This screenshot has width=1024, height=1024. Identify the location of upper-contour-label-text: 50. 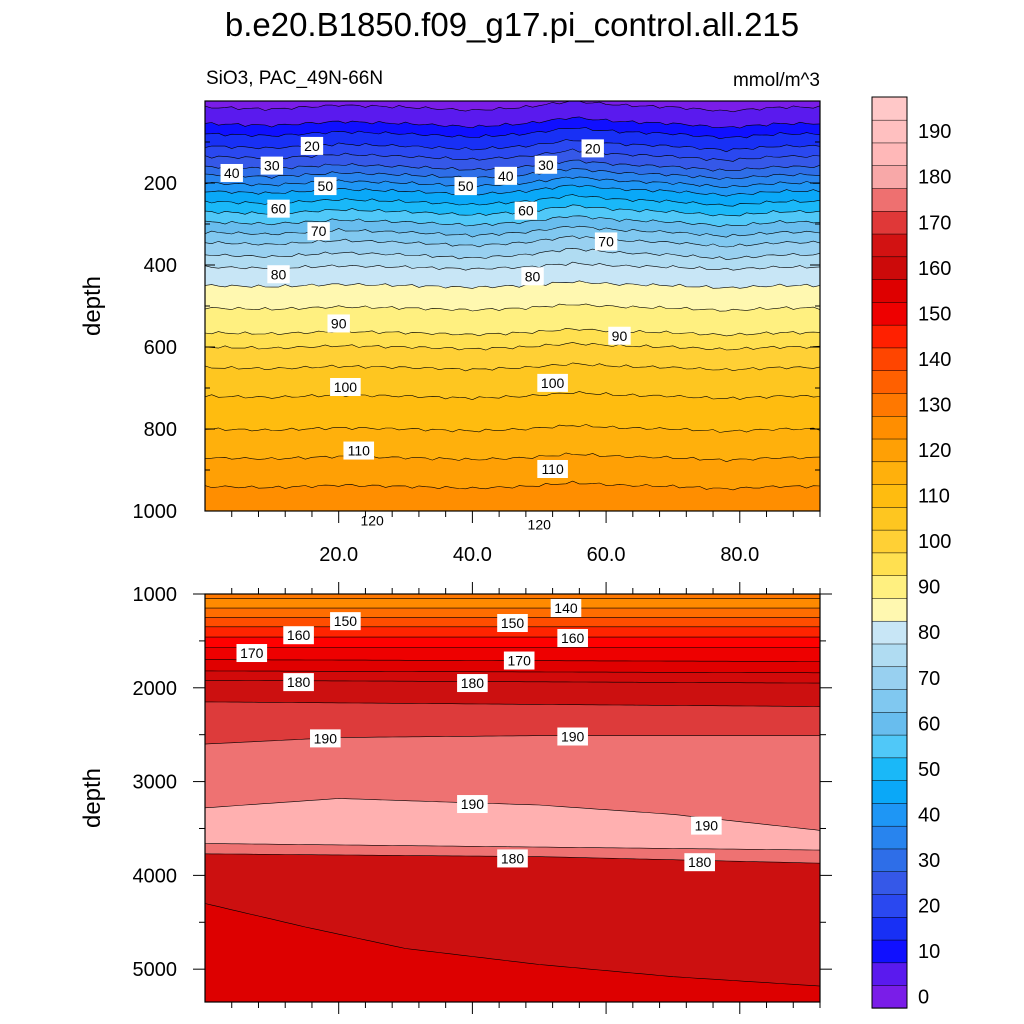
(466, 186).